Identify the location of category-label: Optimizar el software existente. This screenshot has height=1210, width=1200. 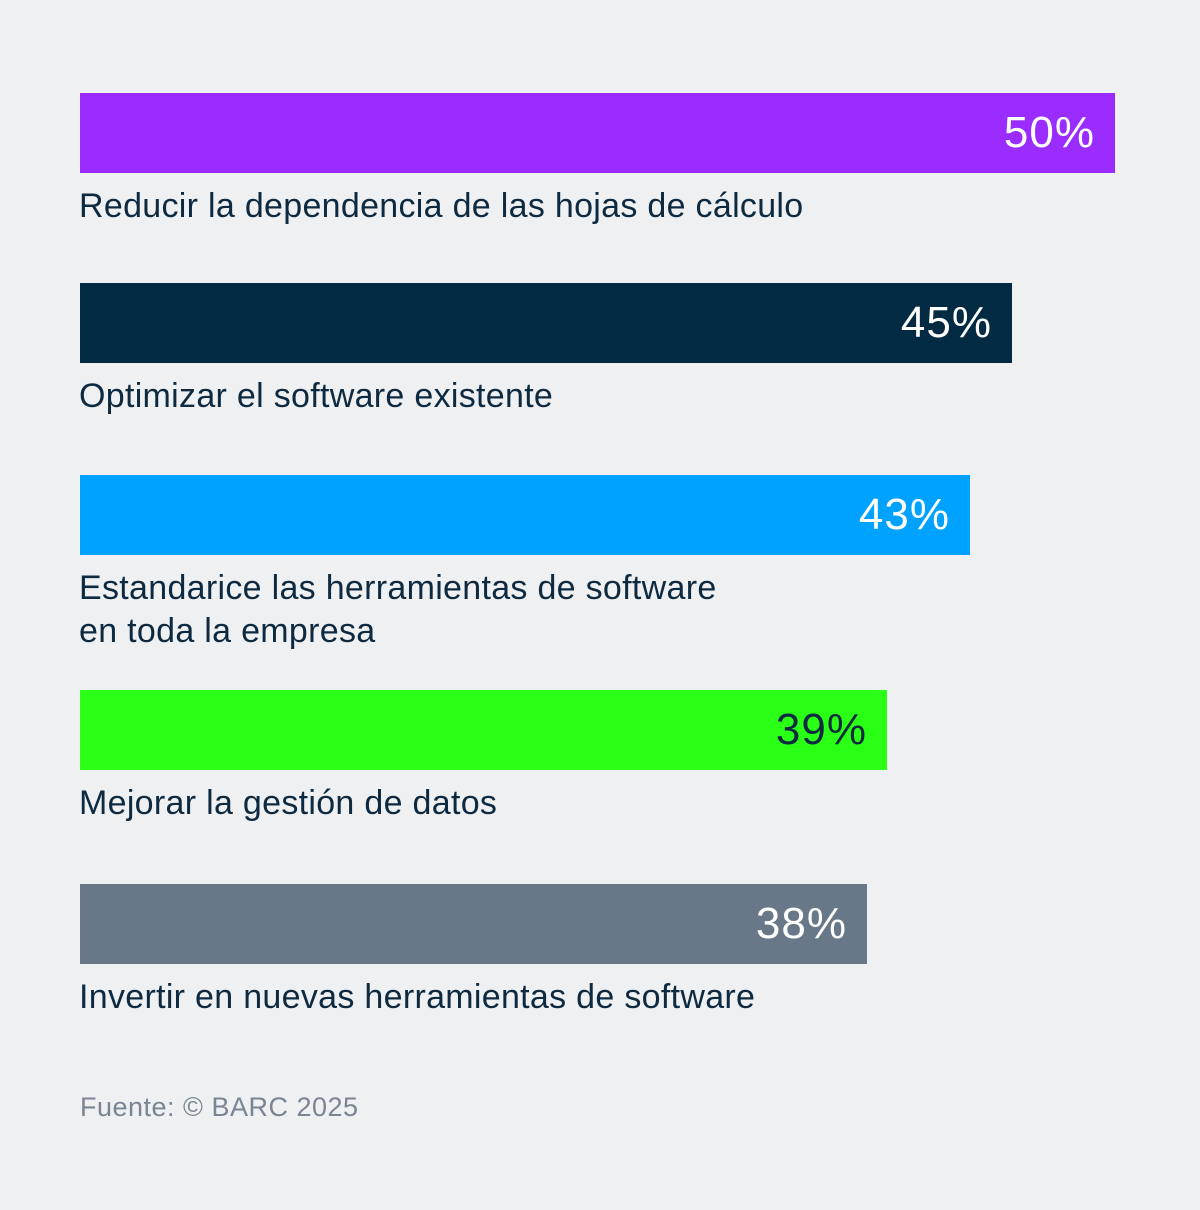
(316, 396).